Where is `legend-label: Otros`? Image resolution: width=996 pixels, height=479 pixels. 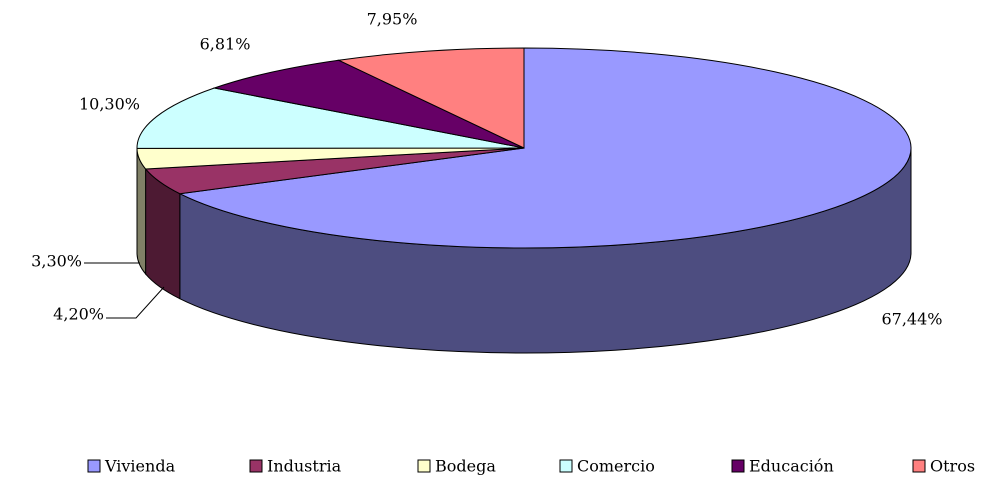
legend-label: Otros is located at coordinates (952, 466).